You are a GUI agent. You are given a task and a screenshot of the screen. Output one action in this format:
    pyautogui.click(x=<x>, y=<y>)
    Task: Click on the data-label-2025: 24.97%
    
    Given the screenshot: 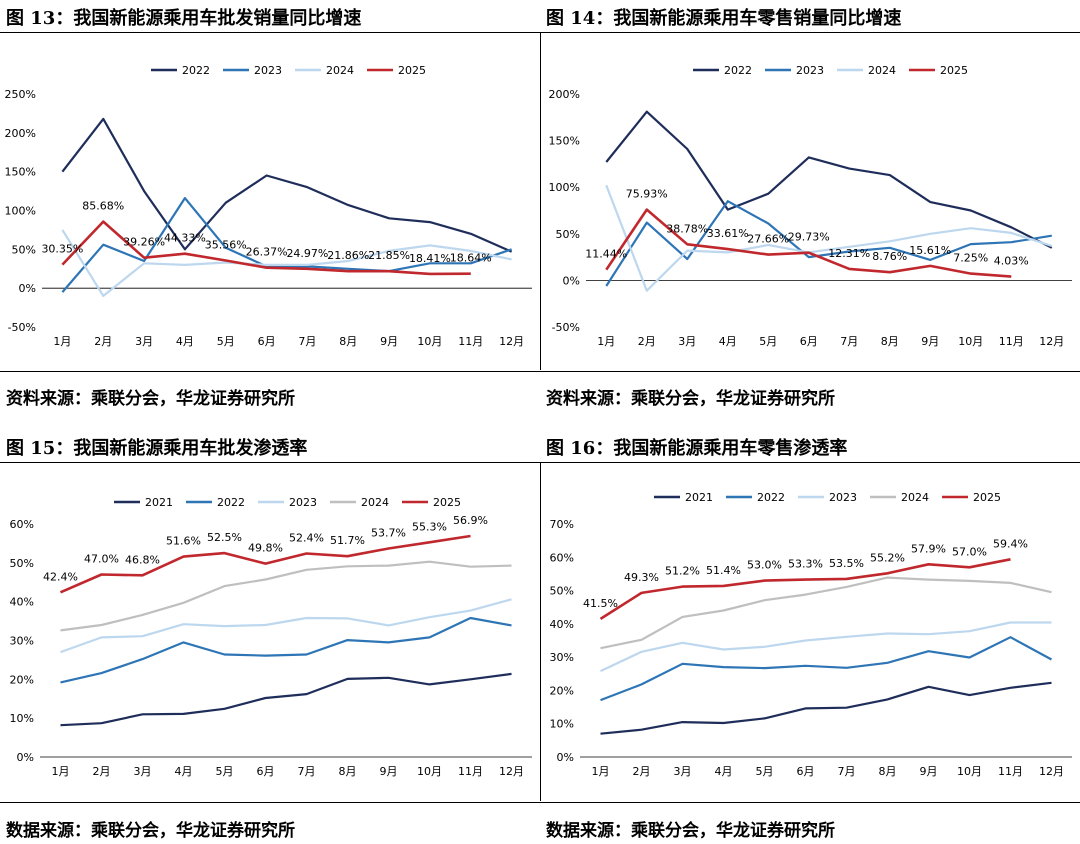 What is the action you would take?
    pyautogui.click(x=307, y=253)
    